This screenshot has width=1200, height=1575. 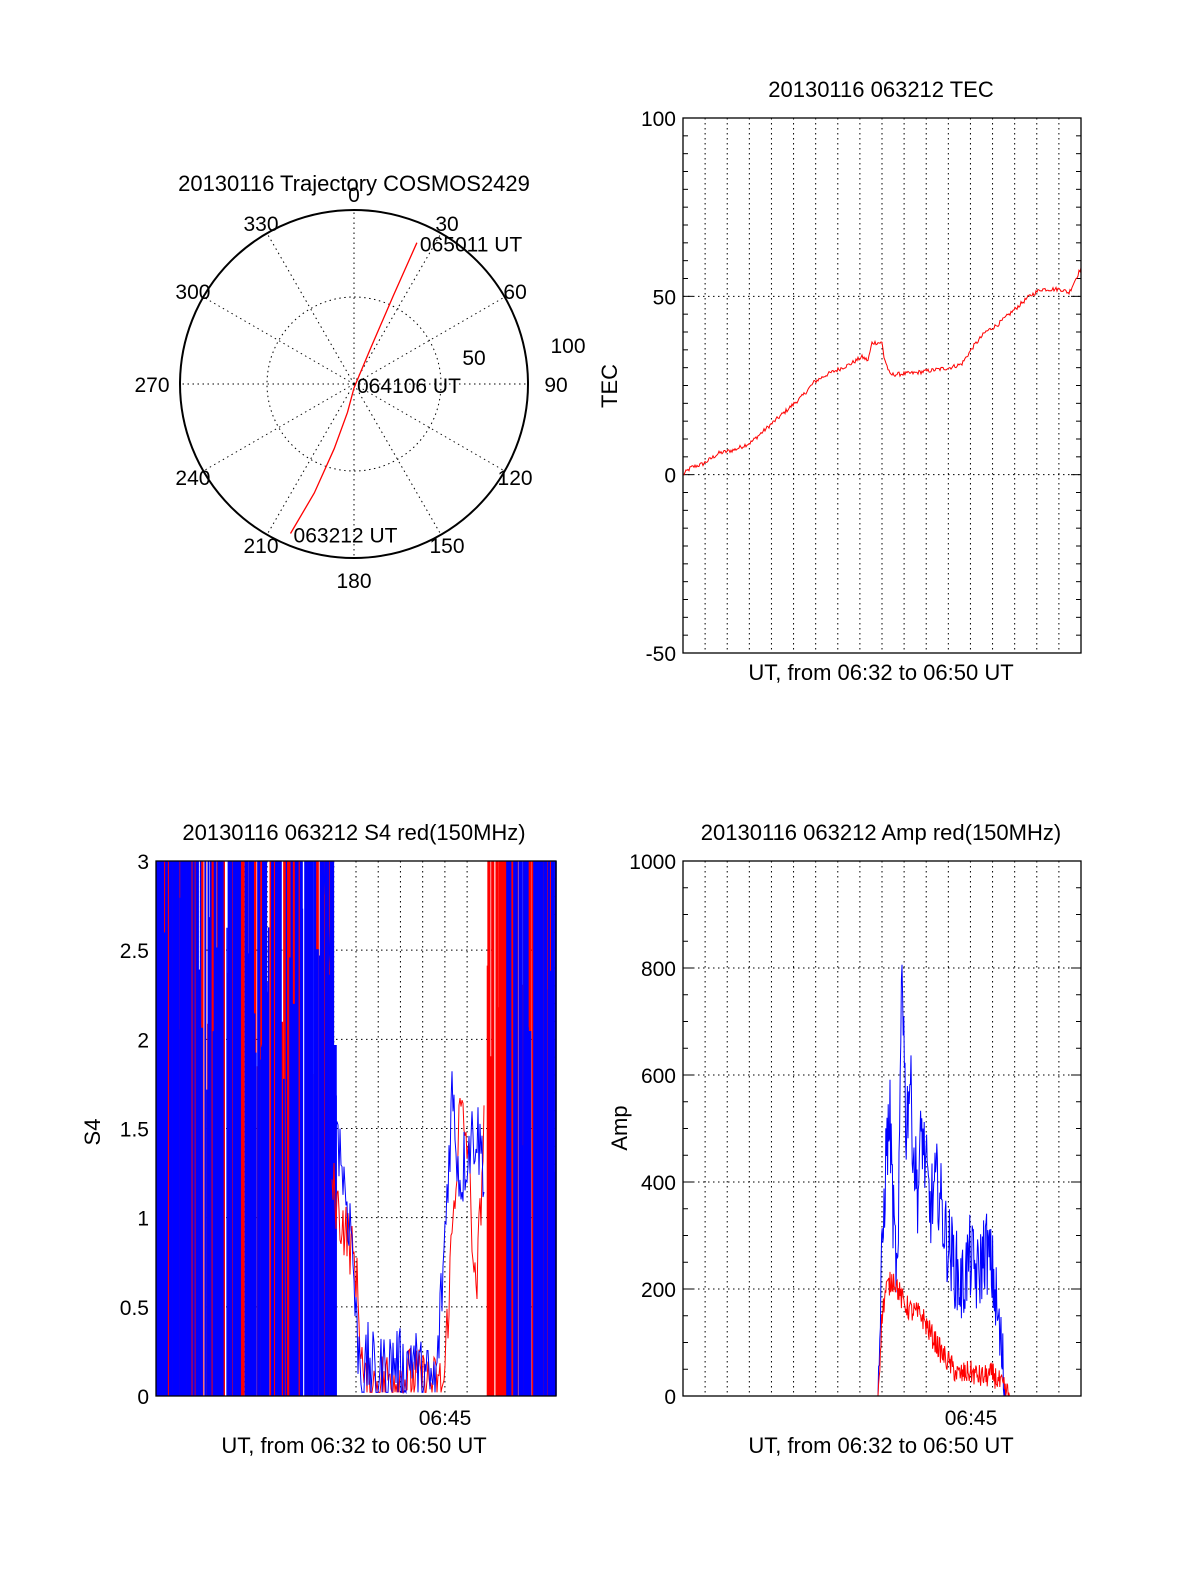 I want to click on amp-x-label: UT, from 06:32 to 06:50 UT, so click(x=880, y=1445).